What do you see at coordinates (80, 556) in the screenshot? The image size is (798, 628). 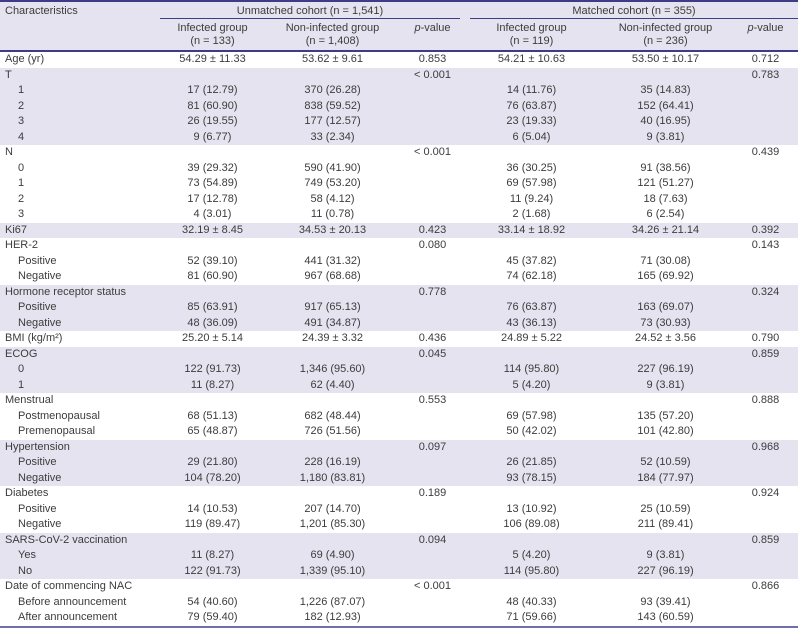 I see `row-label: Yes` at bounding box center [80, 556].